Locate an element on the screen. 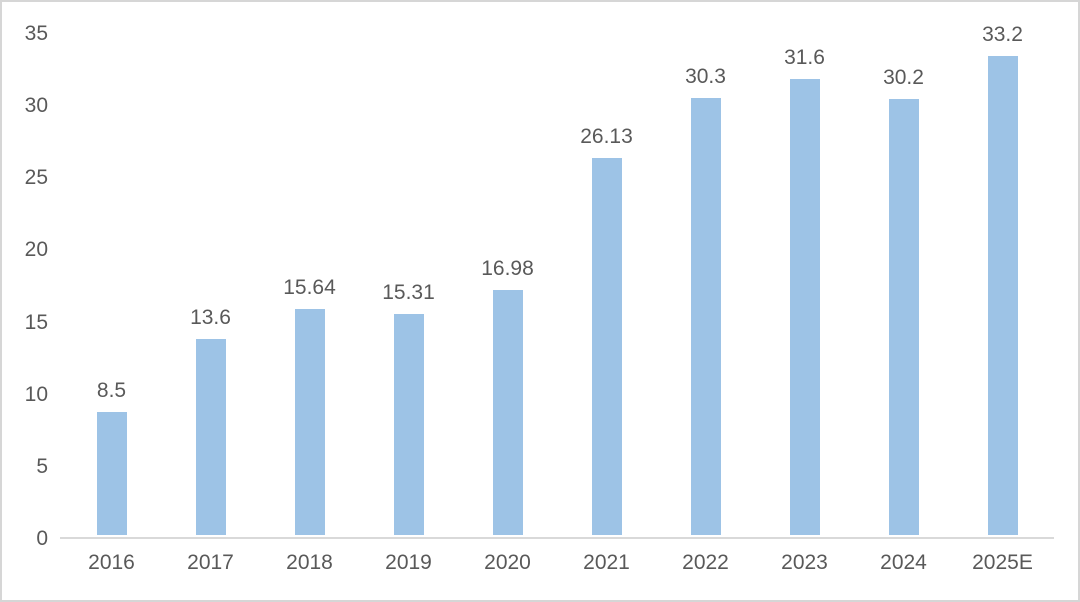  bar-slot: 31.6 2023 is located at coordinates (804, 301).